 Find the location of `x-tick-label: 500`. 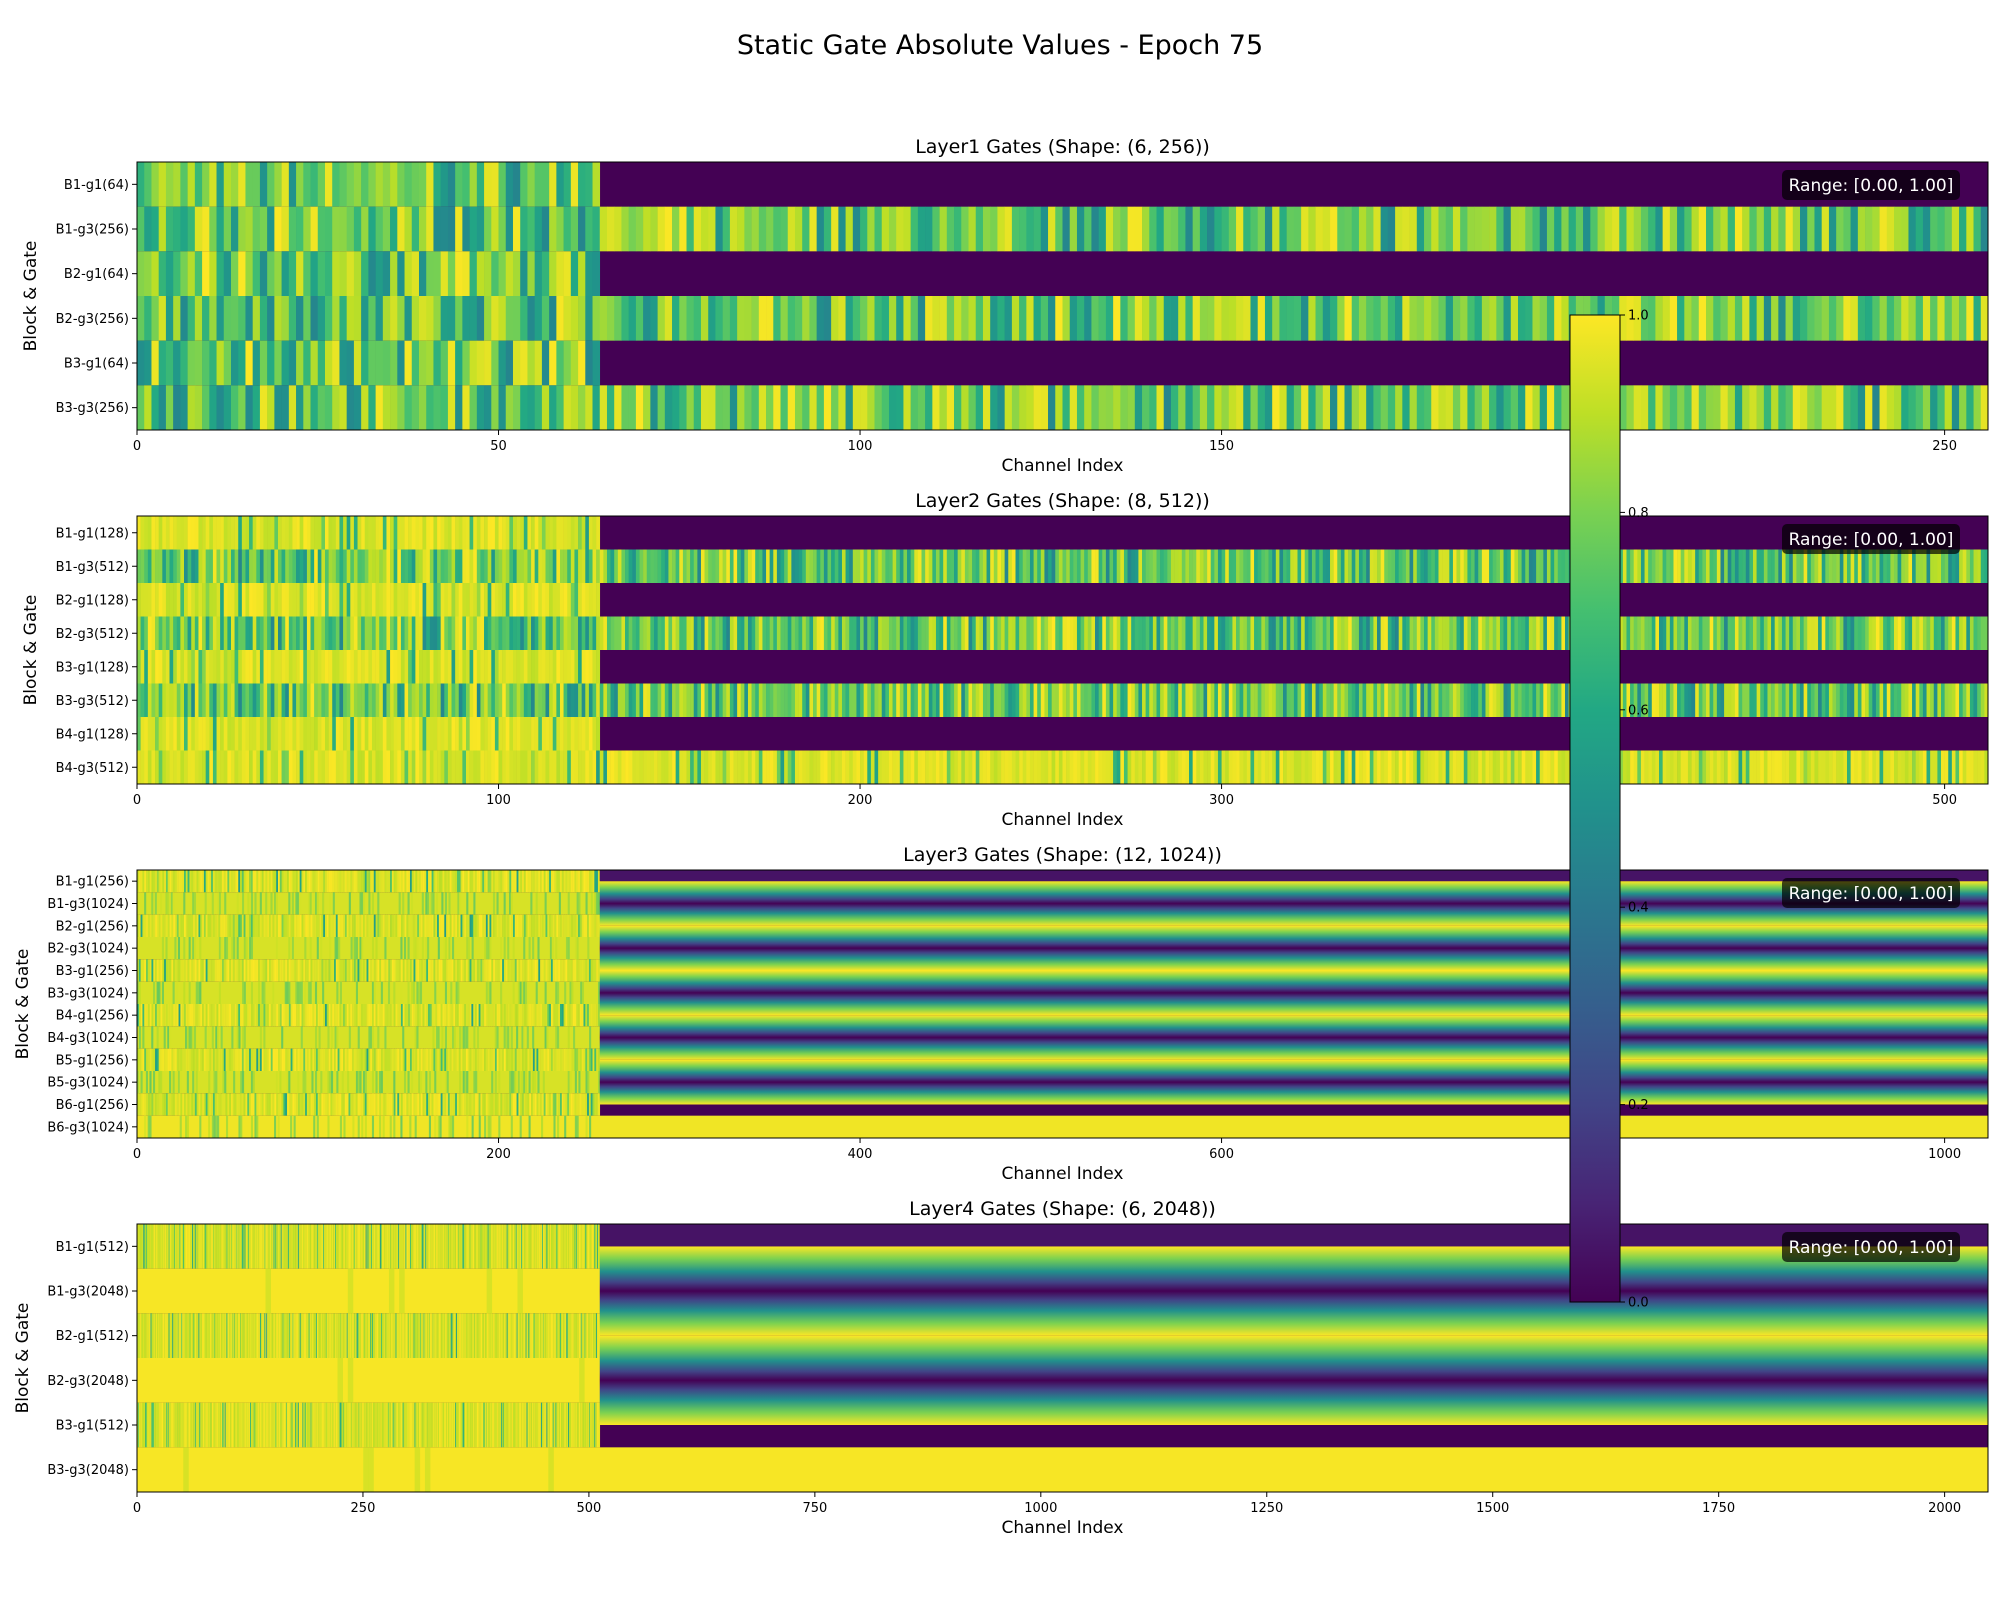

x-tick-label: 500 is located at coordinates (1944, 800).